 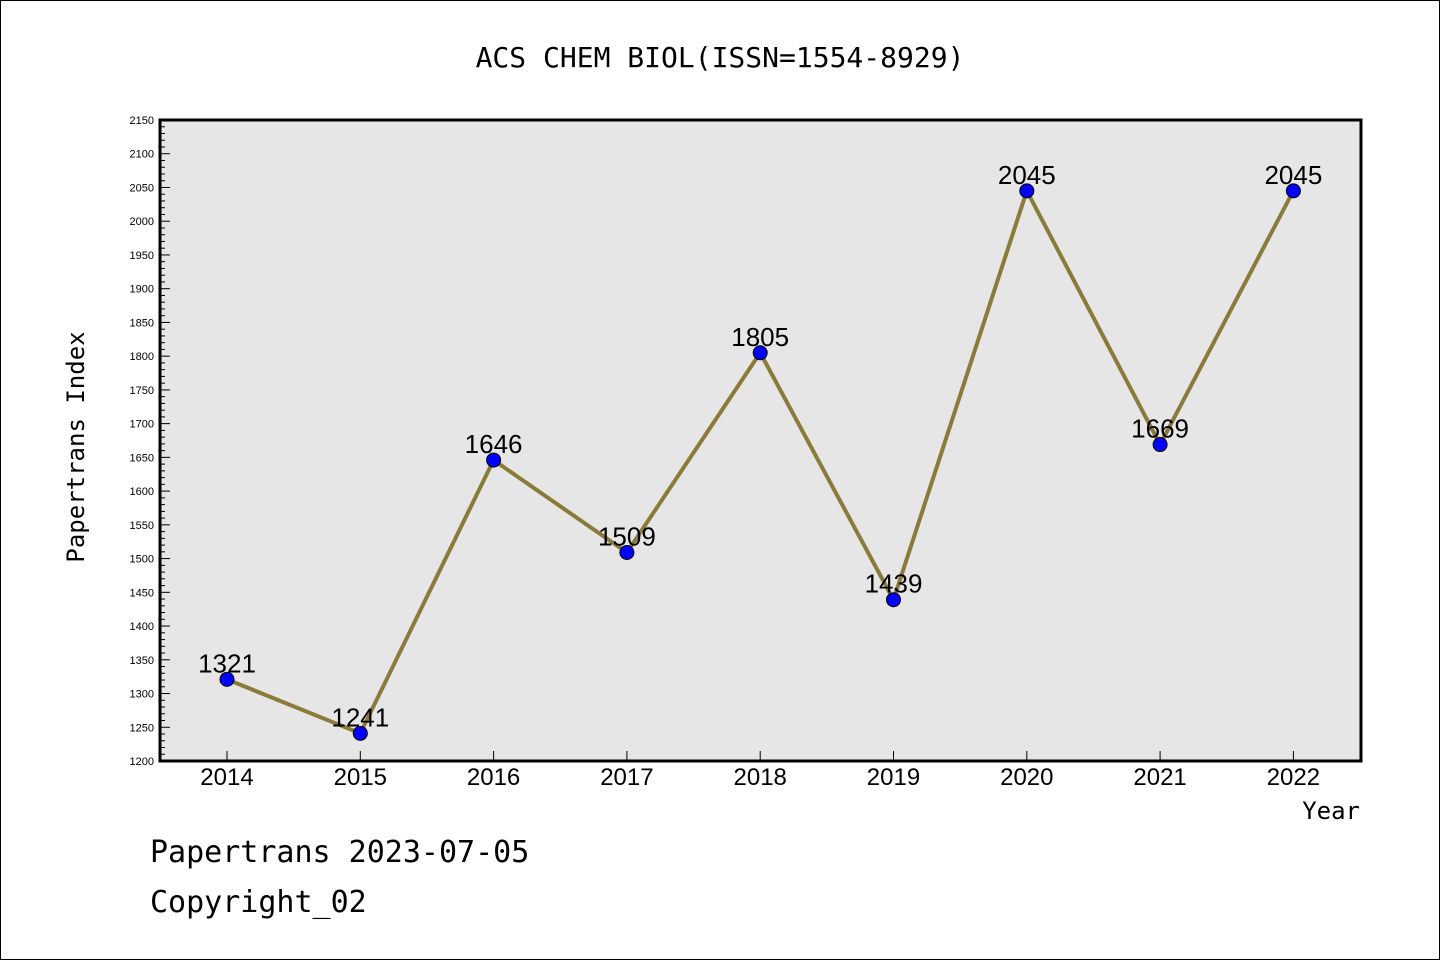 What do you see at coordinates (1026, 777) in the screenshot?
I see `x-tick-label: 2020` at bounding box center [1026, 777].